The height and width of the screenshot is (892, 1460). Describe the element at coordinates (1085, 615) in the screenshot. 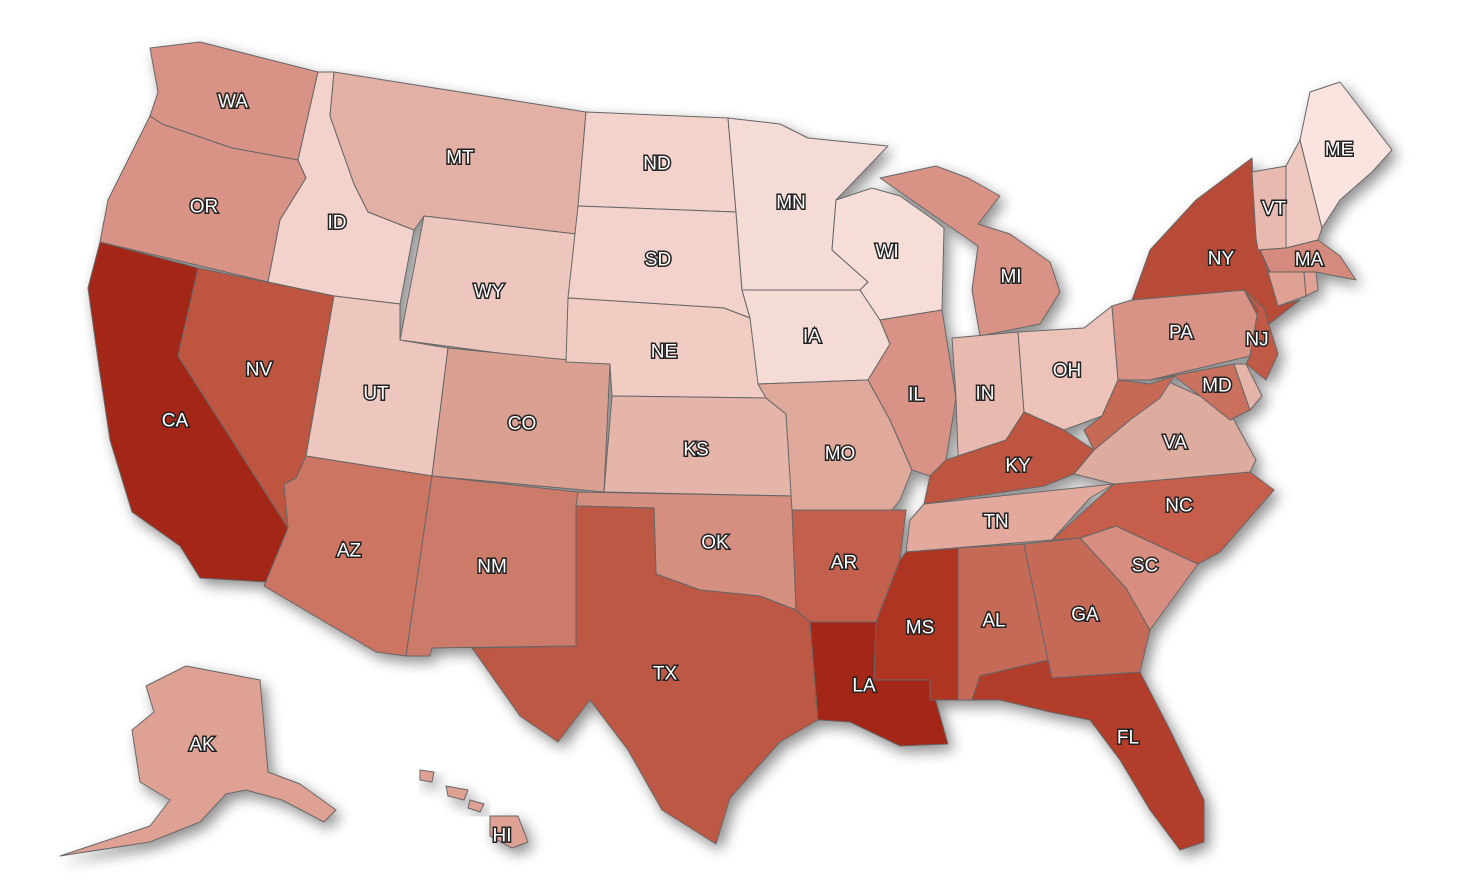

I see `label-ga: GA` at that location.